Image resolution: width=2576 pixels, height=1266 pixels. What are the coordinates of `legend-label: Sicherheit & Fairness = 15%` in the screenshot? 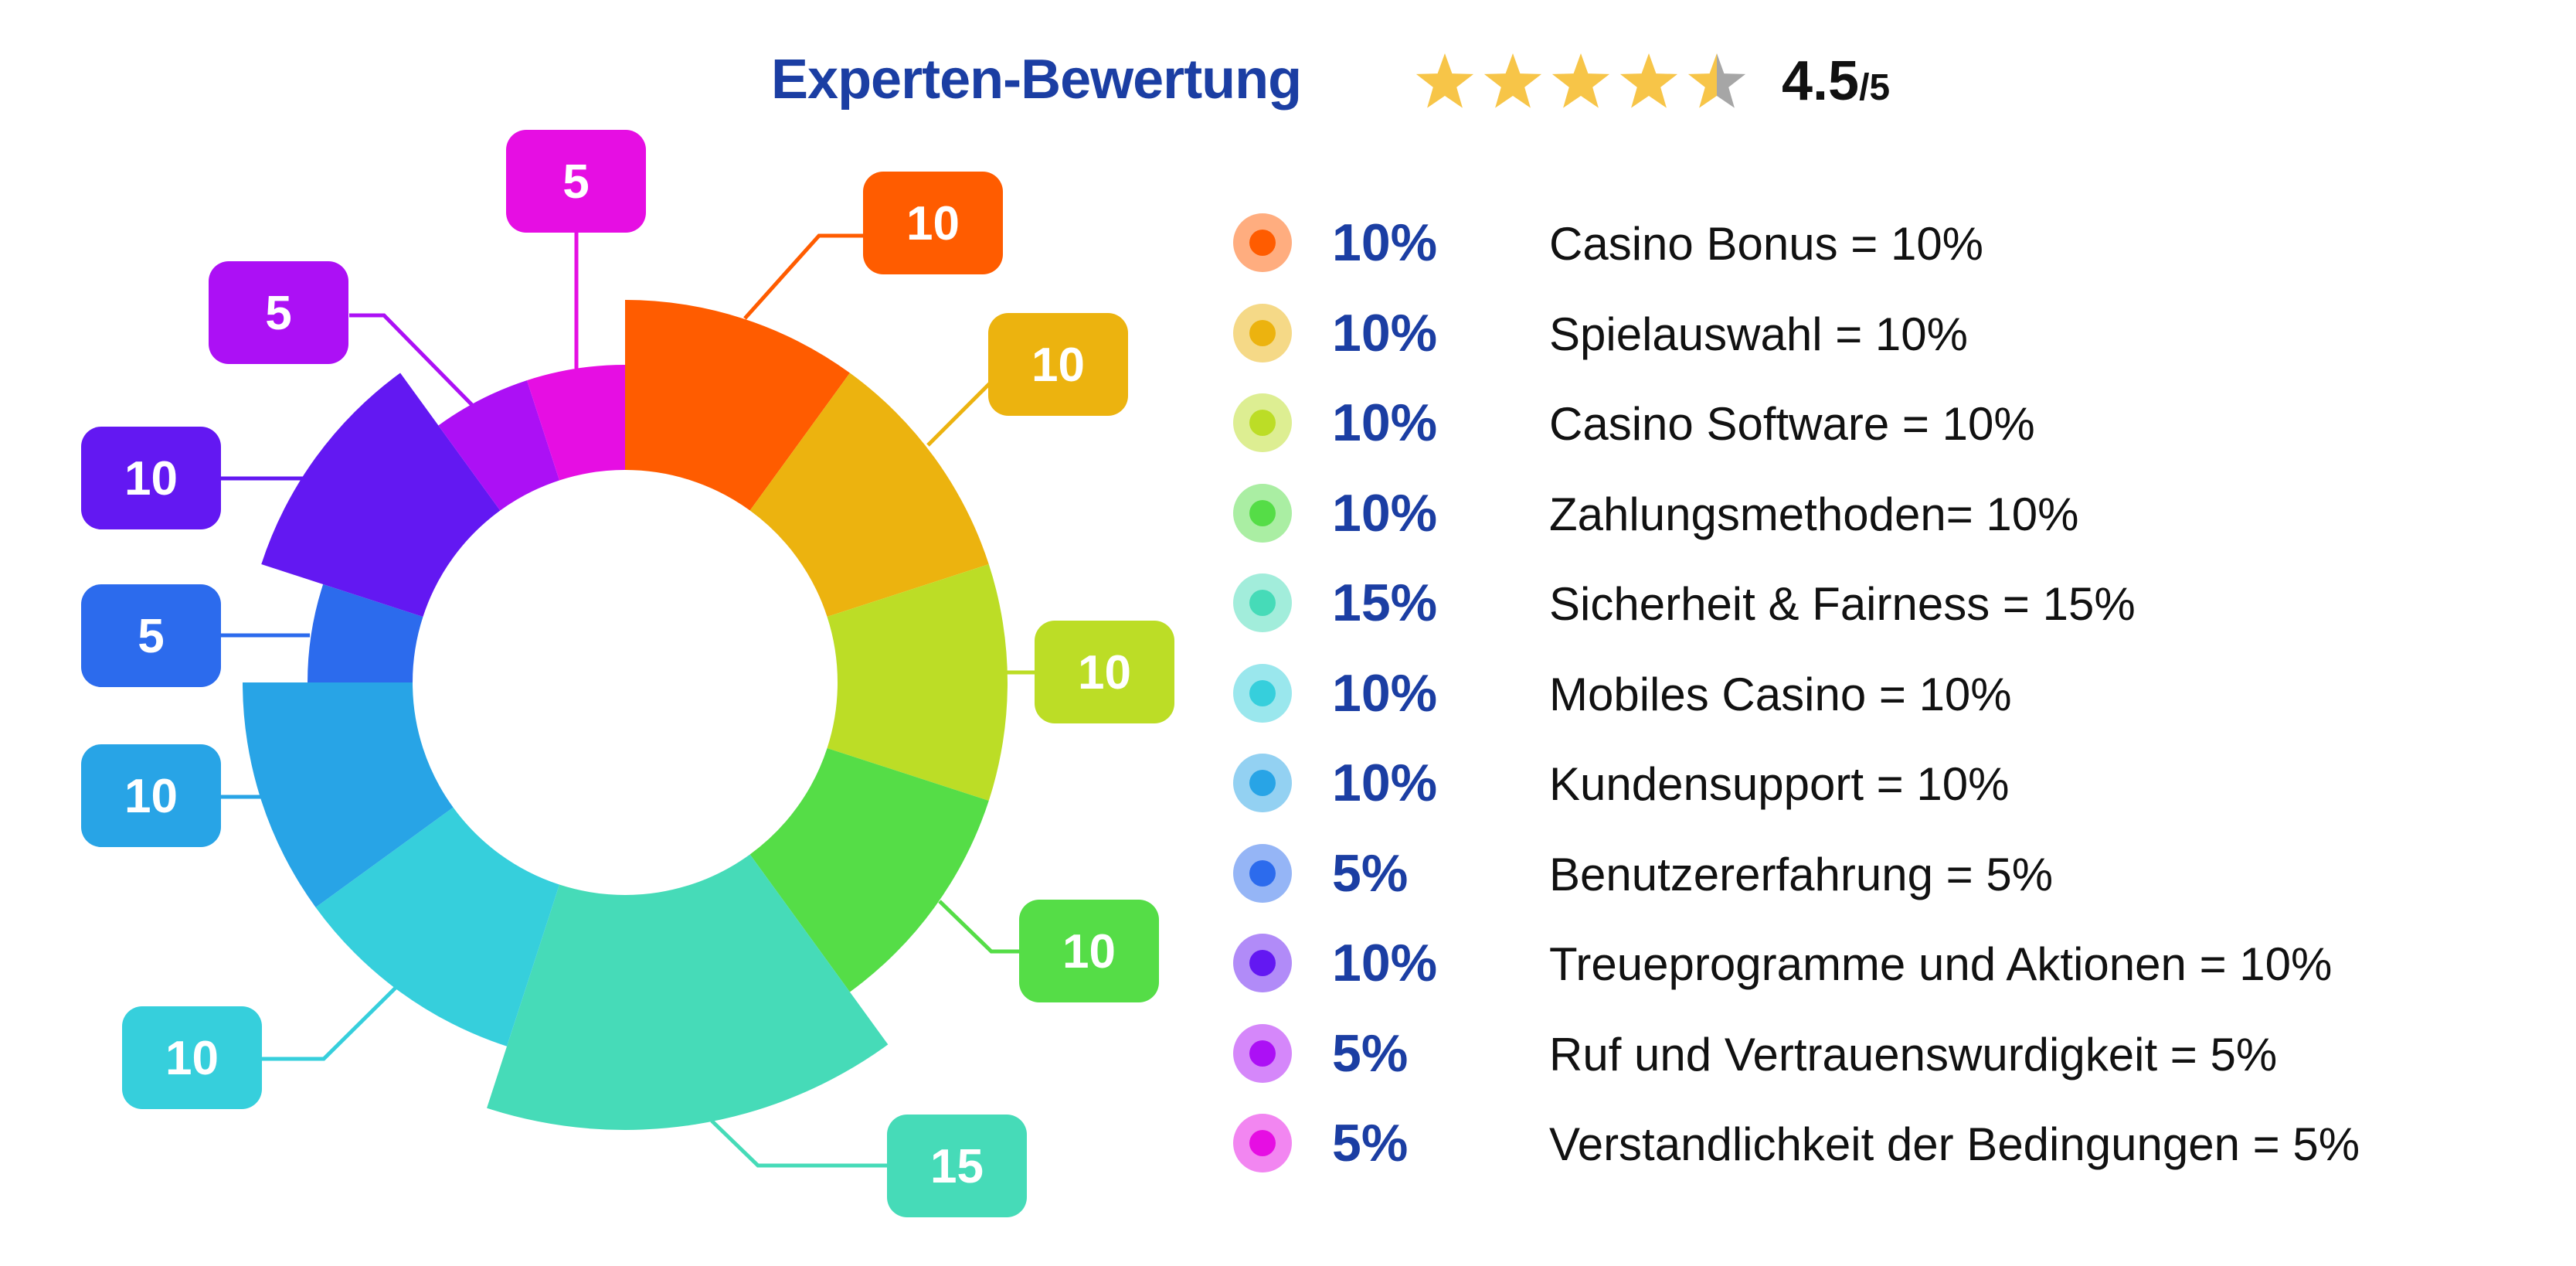 It's located at (1842, 604).